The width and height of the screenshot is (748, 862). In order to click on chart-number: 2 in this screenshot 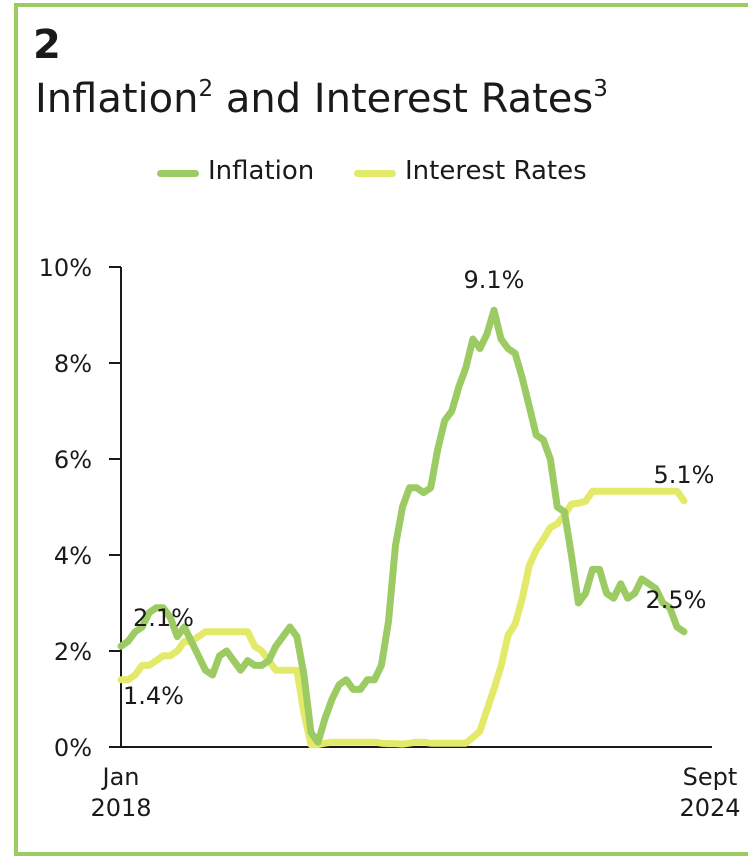, I will do `click(47, 45)`.